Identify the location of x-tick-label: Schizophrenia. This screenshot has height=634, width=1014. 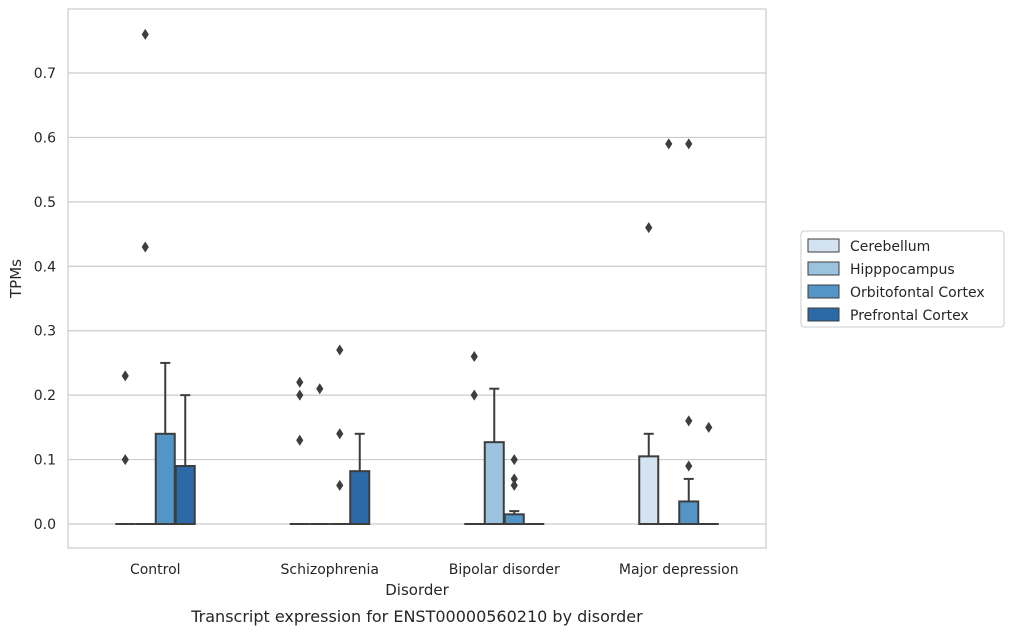
(330, 570).